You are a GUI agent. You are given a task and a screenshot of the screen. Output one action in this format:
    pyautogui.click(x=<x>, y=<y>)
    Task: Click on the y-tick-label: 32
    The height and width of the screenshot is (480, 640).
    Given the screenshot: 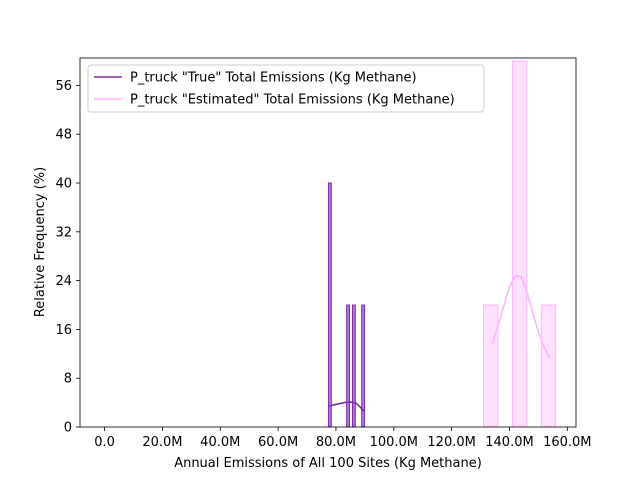 What is the action you would take?
    pyautogui.click(x=63, y=232)
    